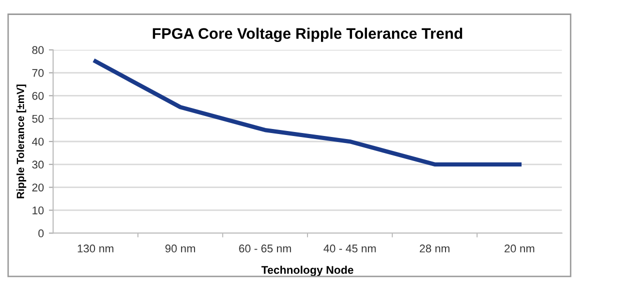 The image size is (625, 285). Describe the element at coordinates (265, 248) in the screenshot. I see `x-tick-label: 60 - 65 nm` at that location.